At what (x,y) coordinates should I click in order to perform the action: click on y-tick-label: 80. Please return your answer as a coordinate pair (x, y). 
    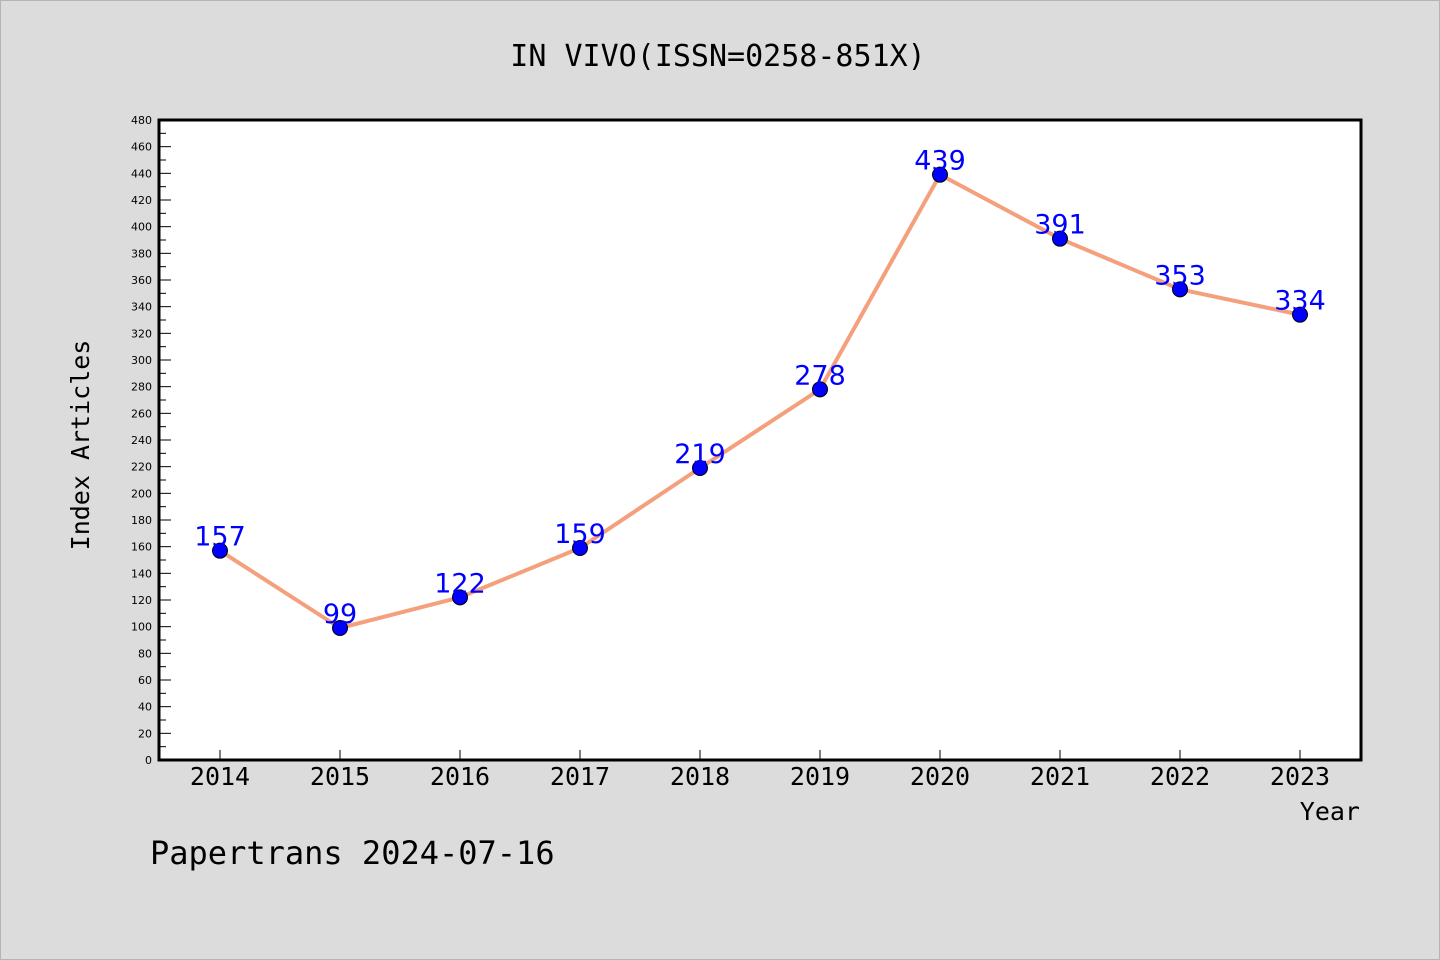
    Looking at the image, I should click on (145, 653).